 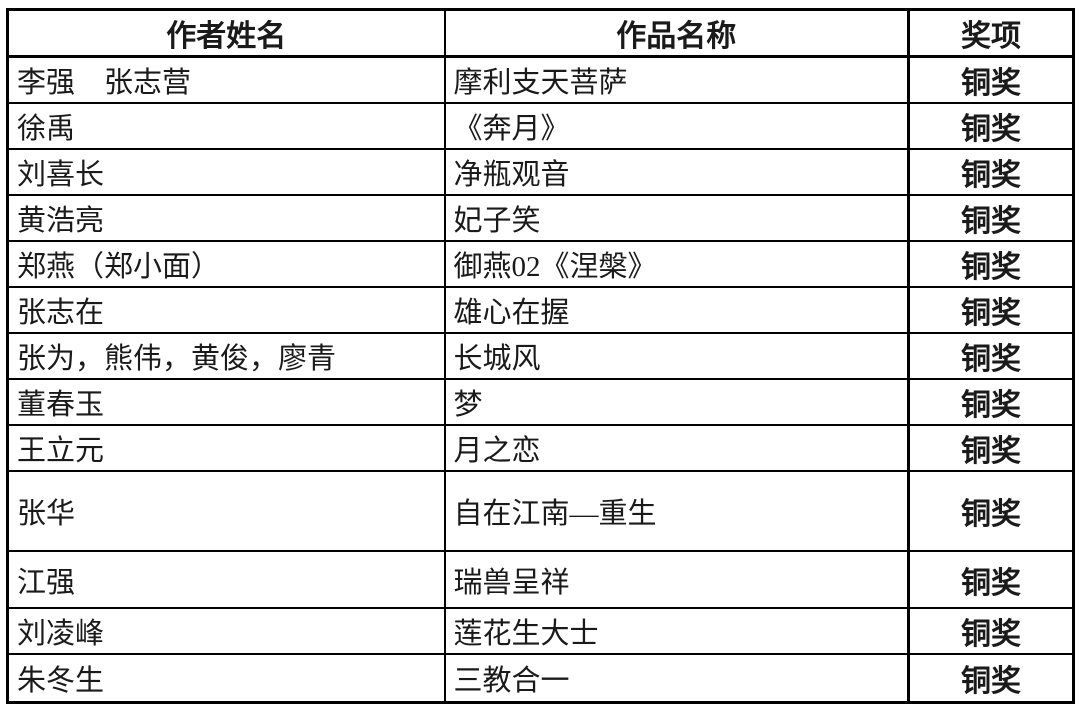 I want to click on work-cell: 净瓶观音, so click(x=676, y=172).